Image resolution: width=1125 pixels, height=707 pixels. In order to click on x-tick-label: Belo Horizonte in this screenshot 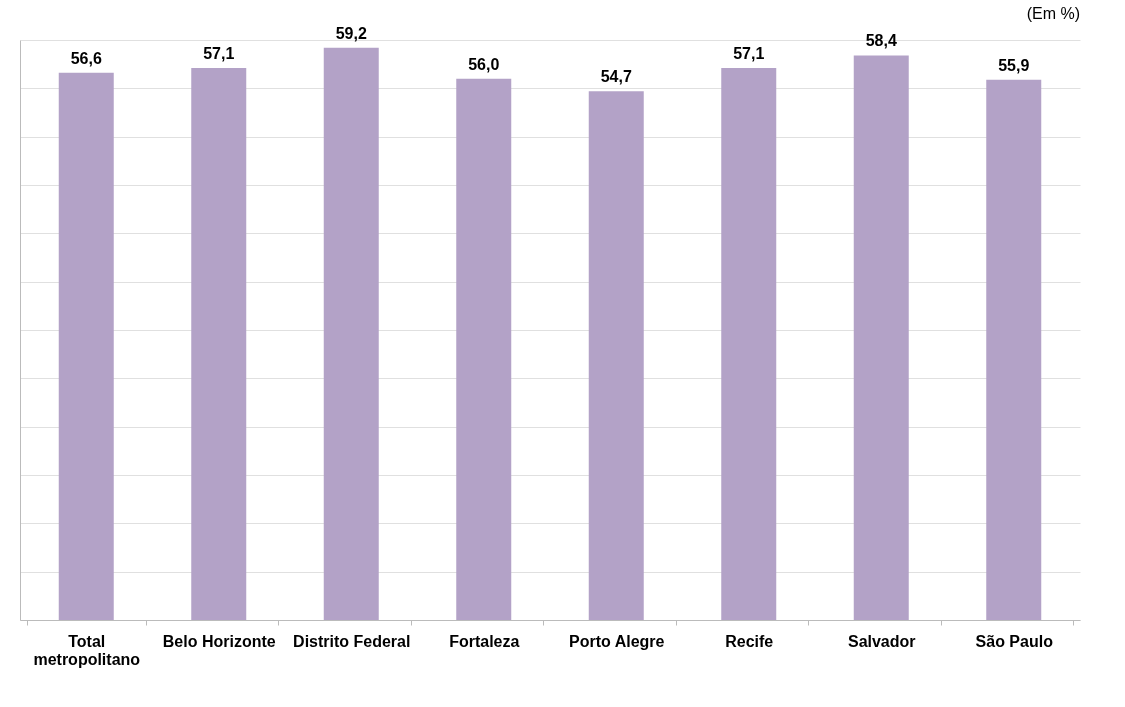, I will do `click(219, 641)`.